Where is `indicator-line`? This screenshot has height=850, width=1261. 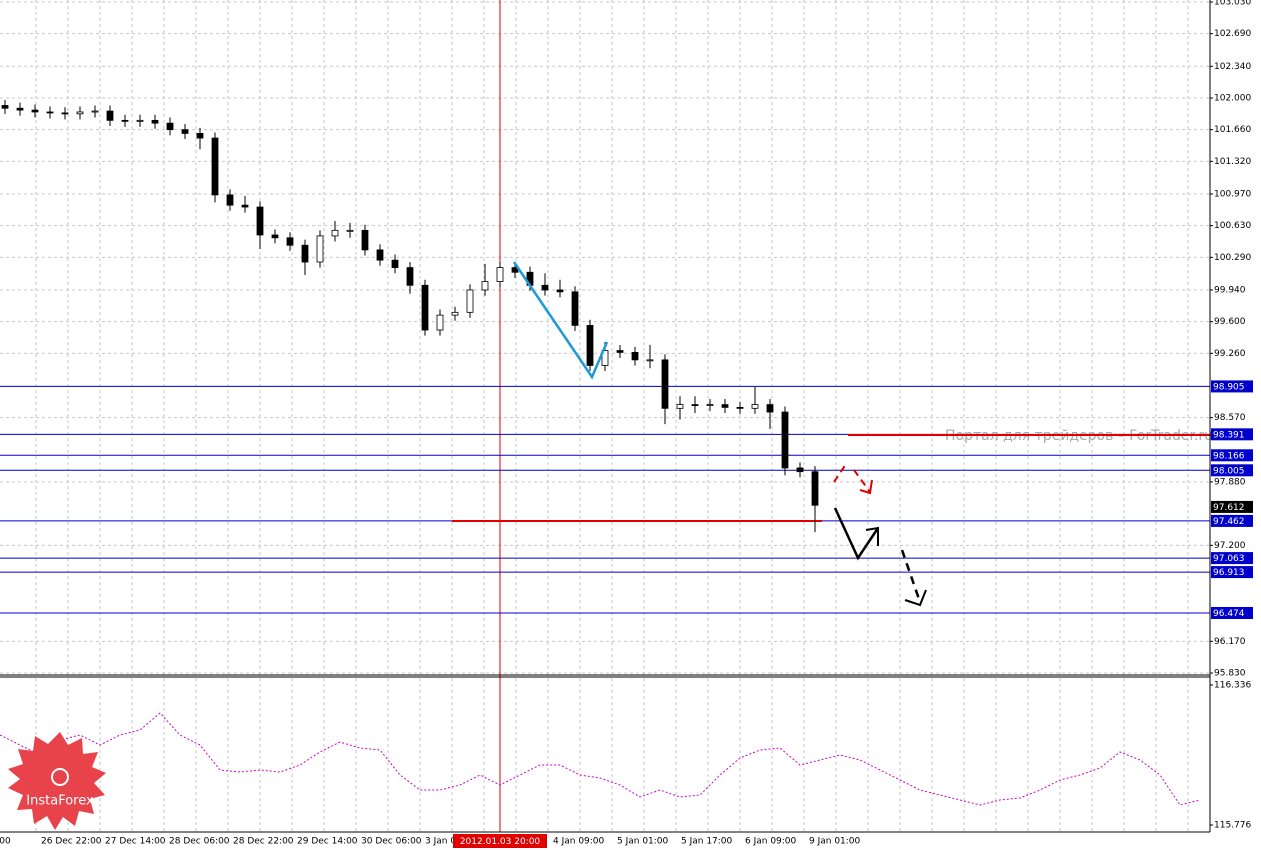
indicator-line is located at coordinates (600, 759).